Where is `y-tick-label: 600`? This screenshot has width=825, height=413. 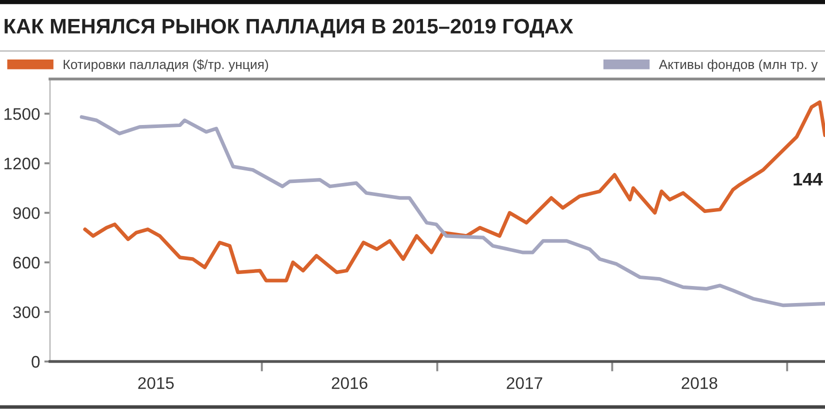 y-tick-label: 600 is located at coordinates (26, 262).